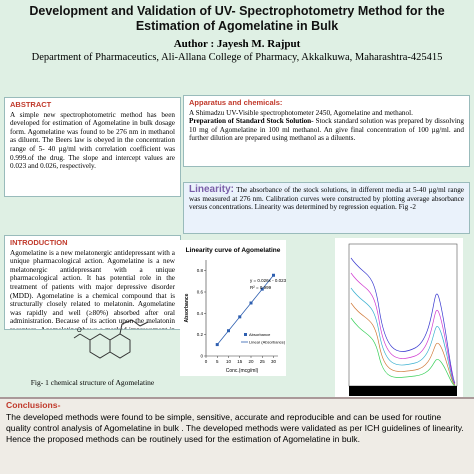 Image resolution: width=474 pixels, height=474 pixels. Describe the element at coordinates (200, 270) in the screenshot. I see `y-tick-label: 0.8` at that location.